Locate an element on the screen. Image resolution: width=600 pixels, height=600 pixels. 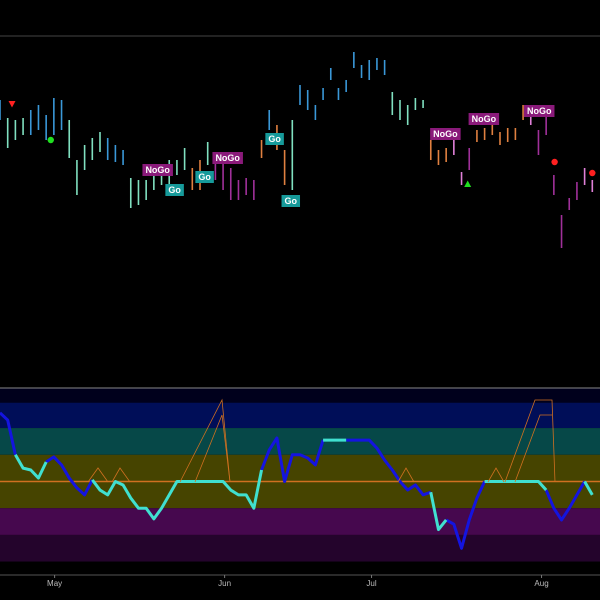
x-tick-label: Jun is located at coordinates (224, 583).